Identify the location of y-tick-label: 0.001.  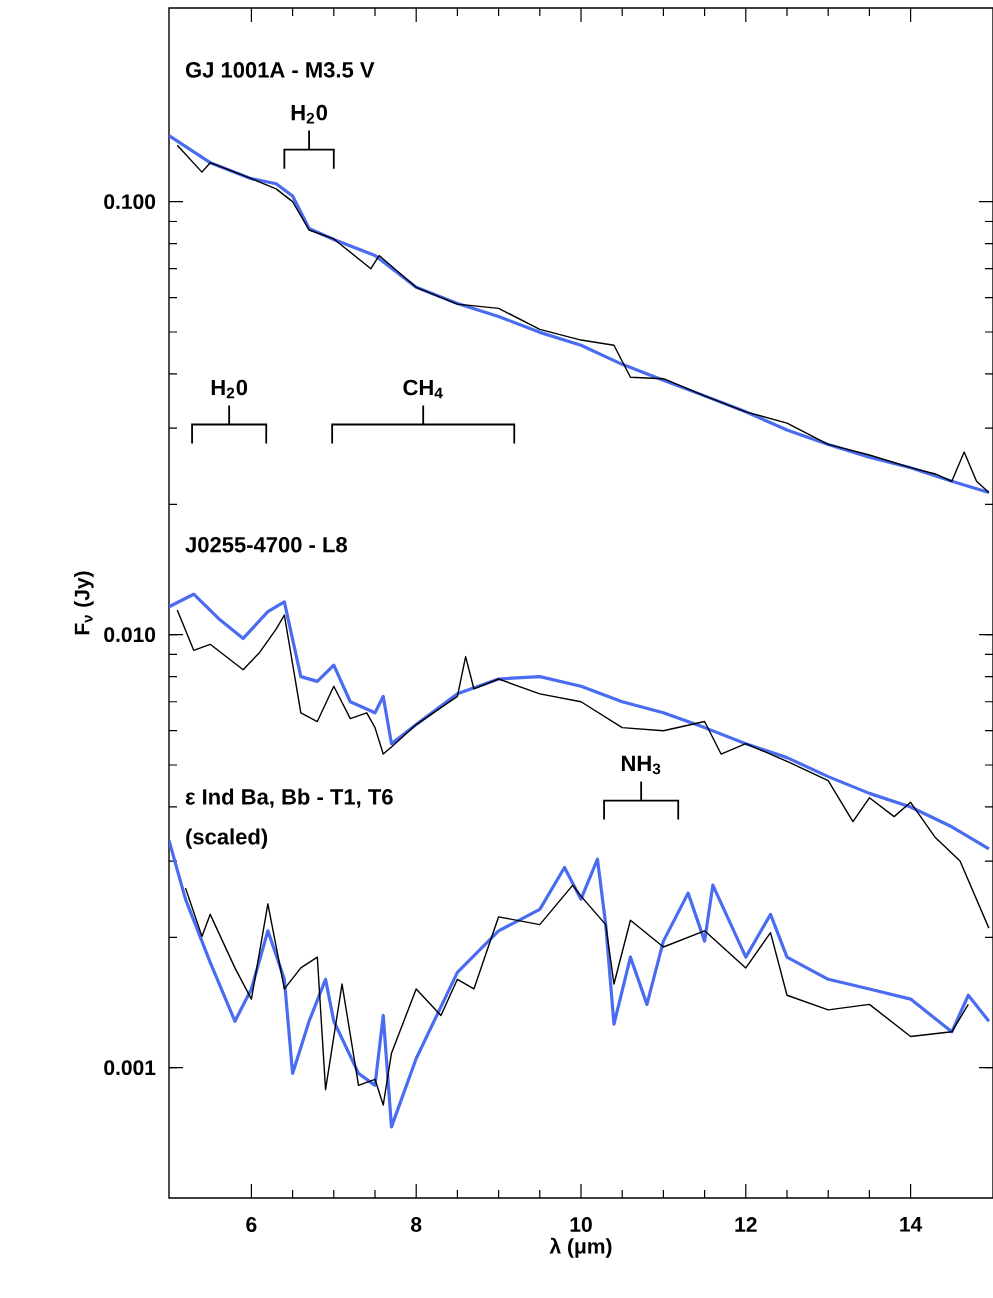
(130, 1068).